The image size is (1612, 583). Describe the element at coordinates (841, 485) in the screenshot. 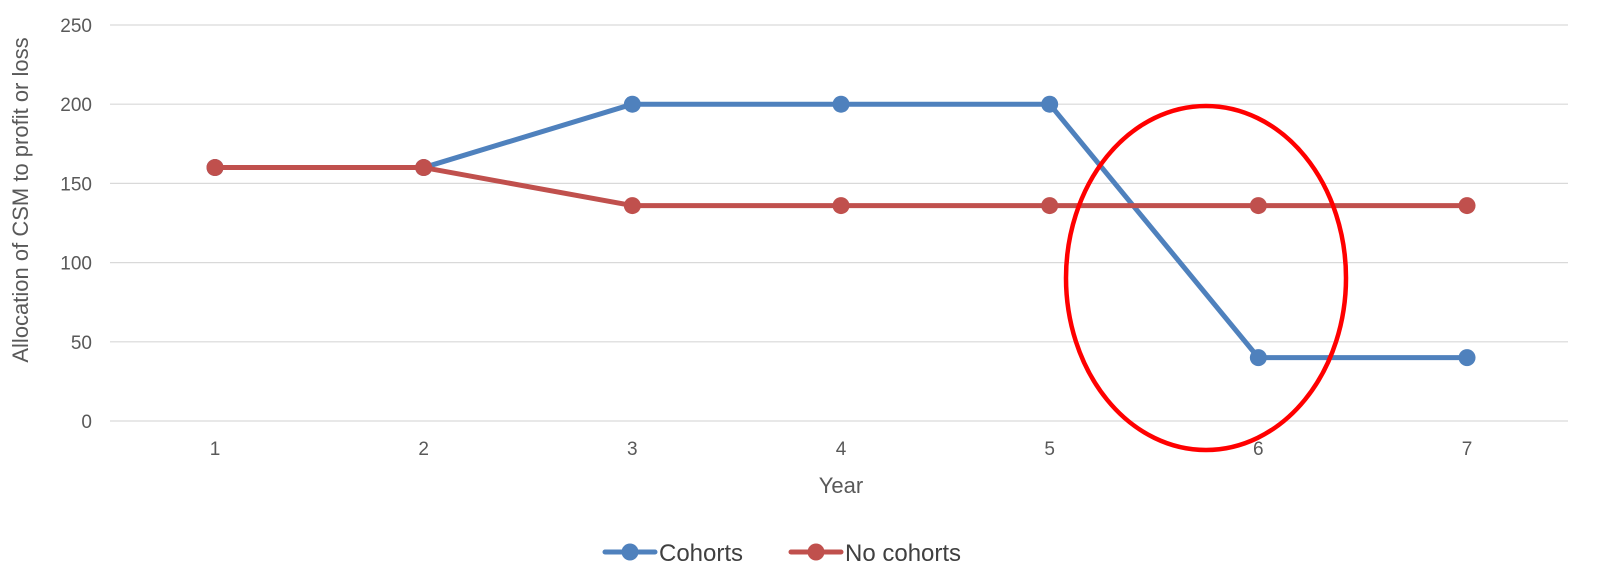

I see `x-axis-title: Year` at that location.